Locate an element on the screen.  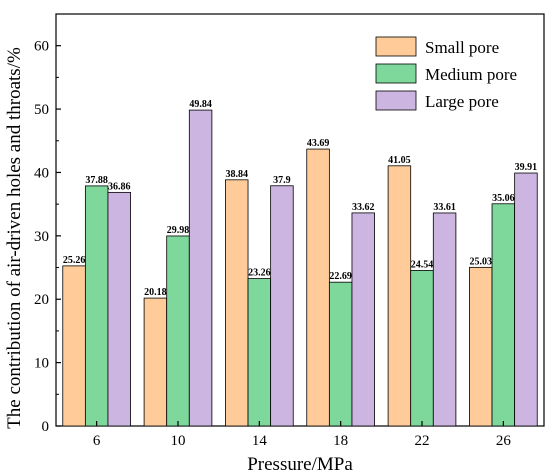
bar-value-label: 23.26 is located at coordinates (259, 273).